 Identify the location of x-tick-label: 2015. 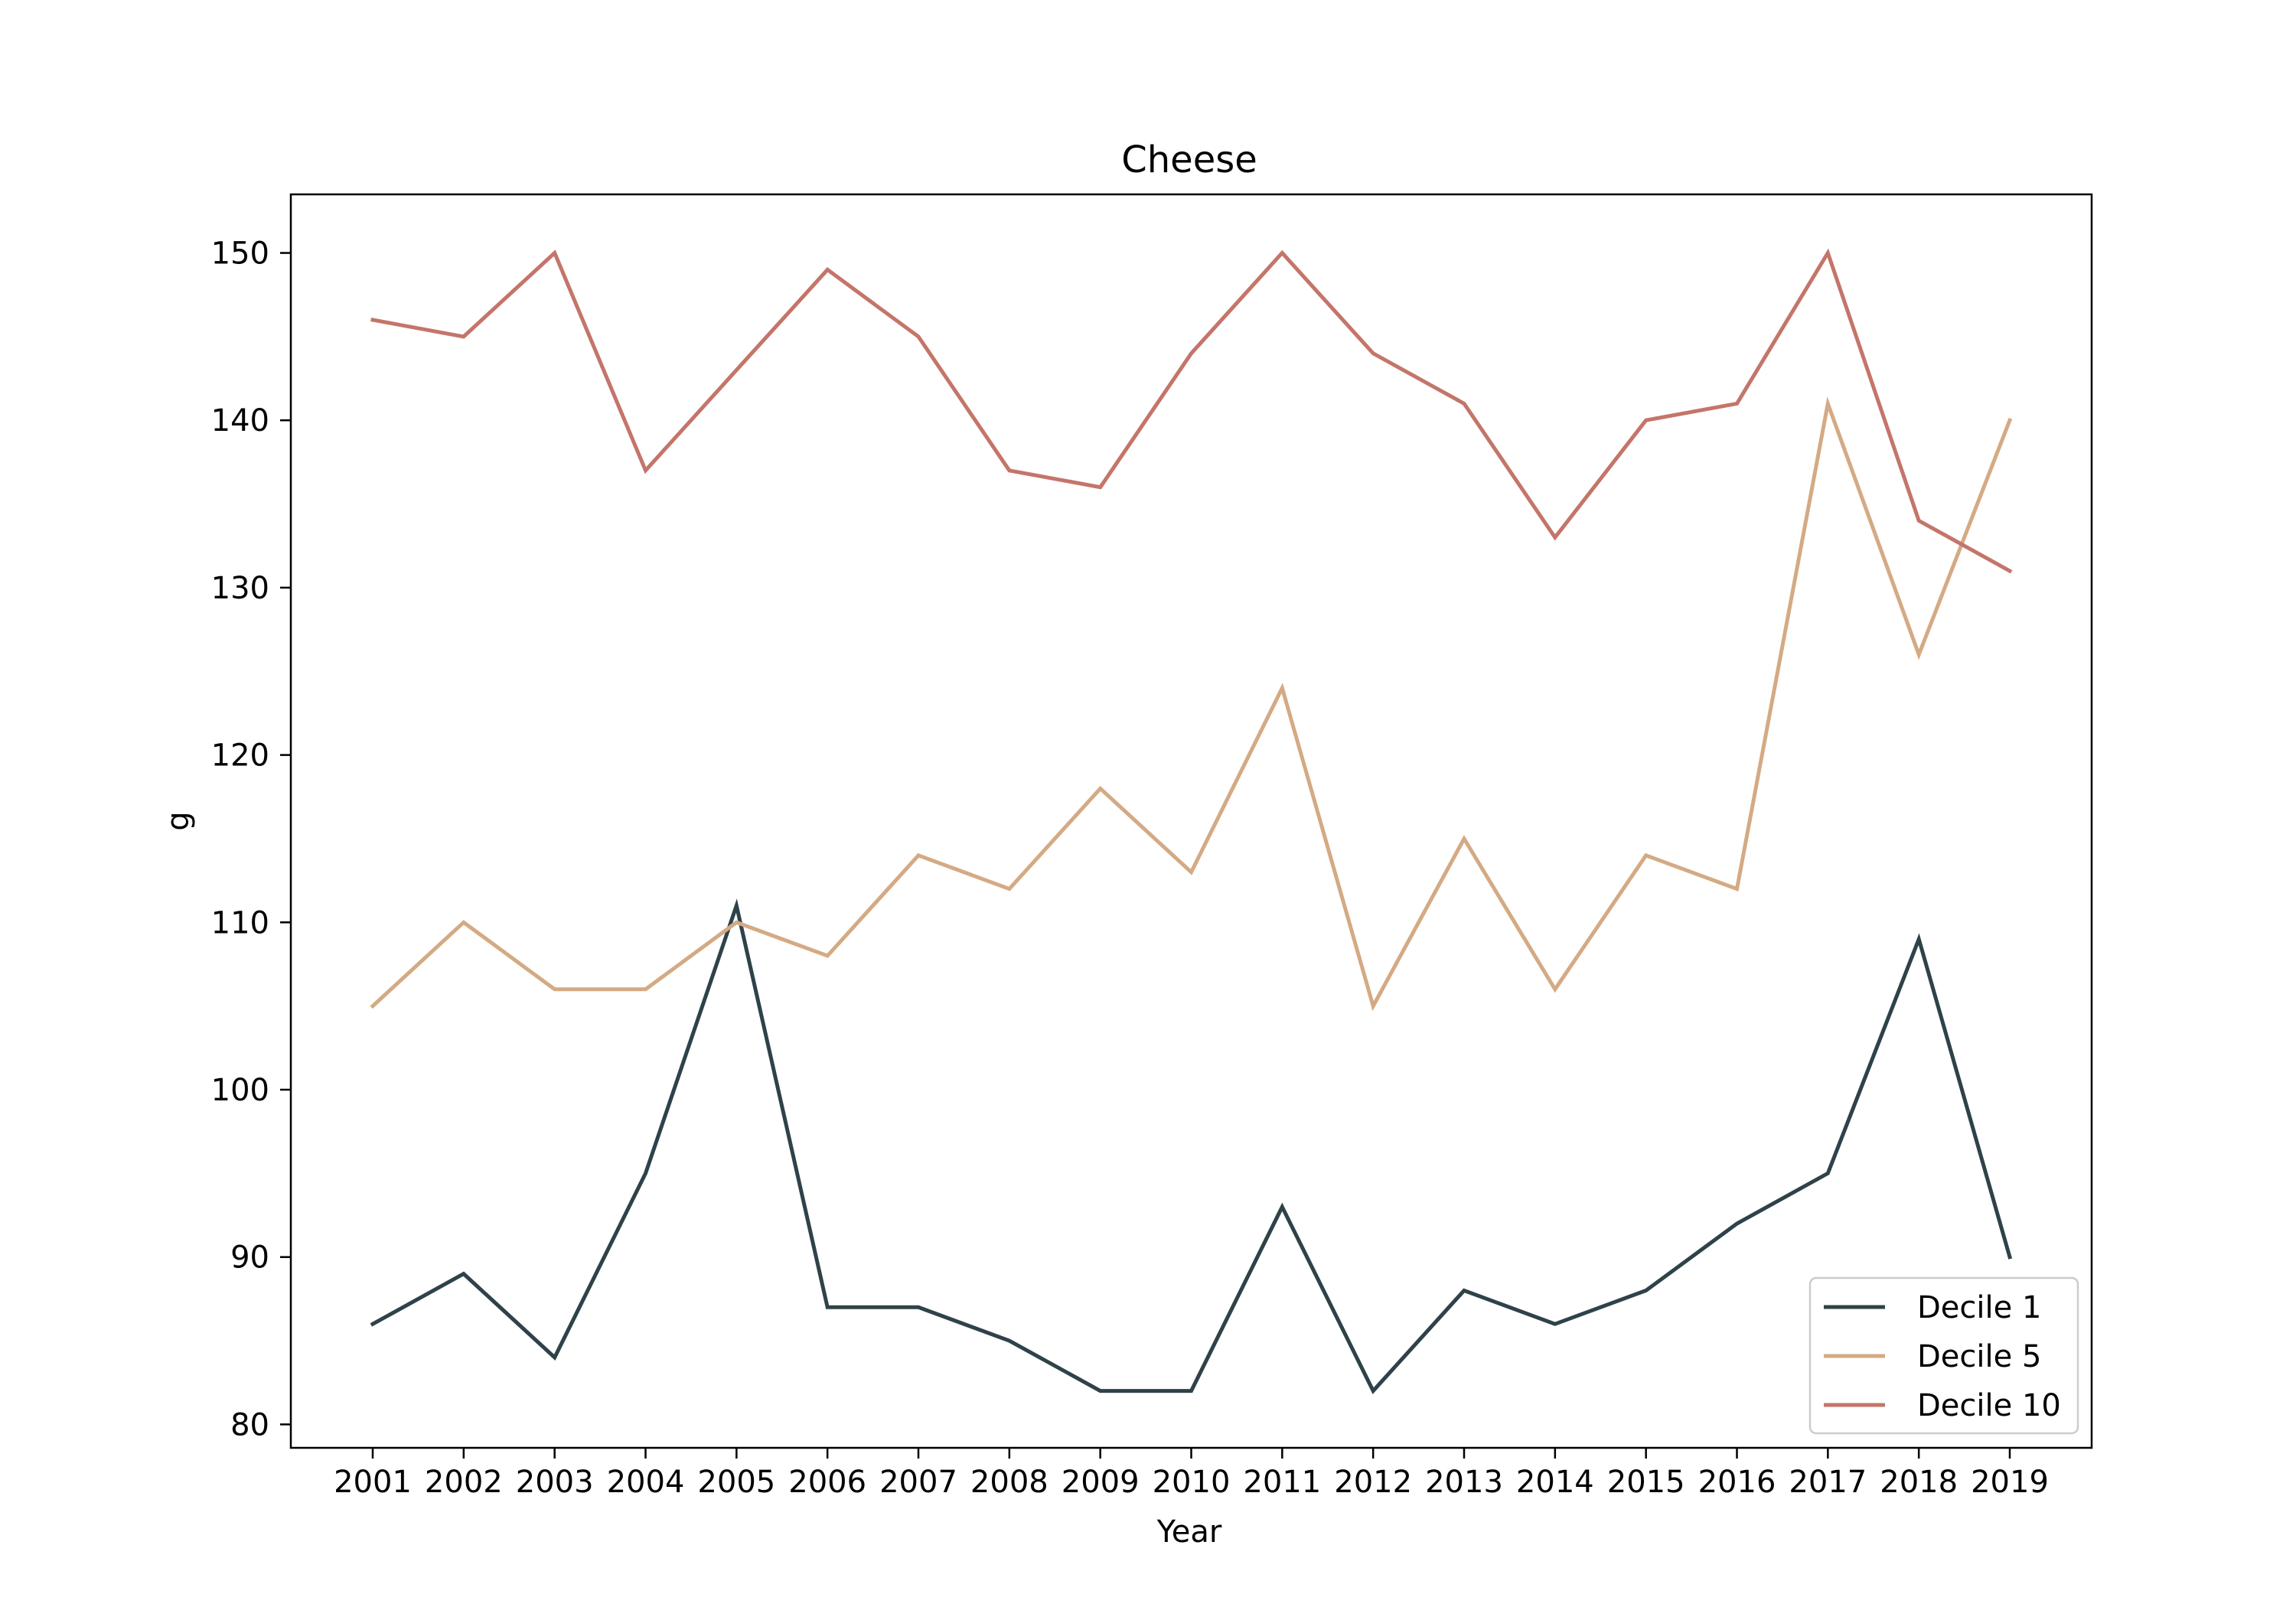
(1646, 1482).